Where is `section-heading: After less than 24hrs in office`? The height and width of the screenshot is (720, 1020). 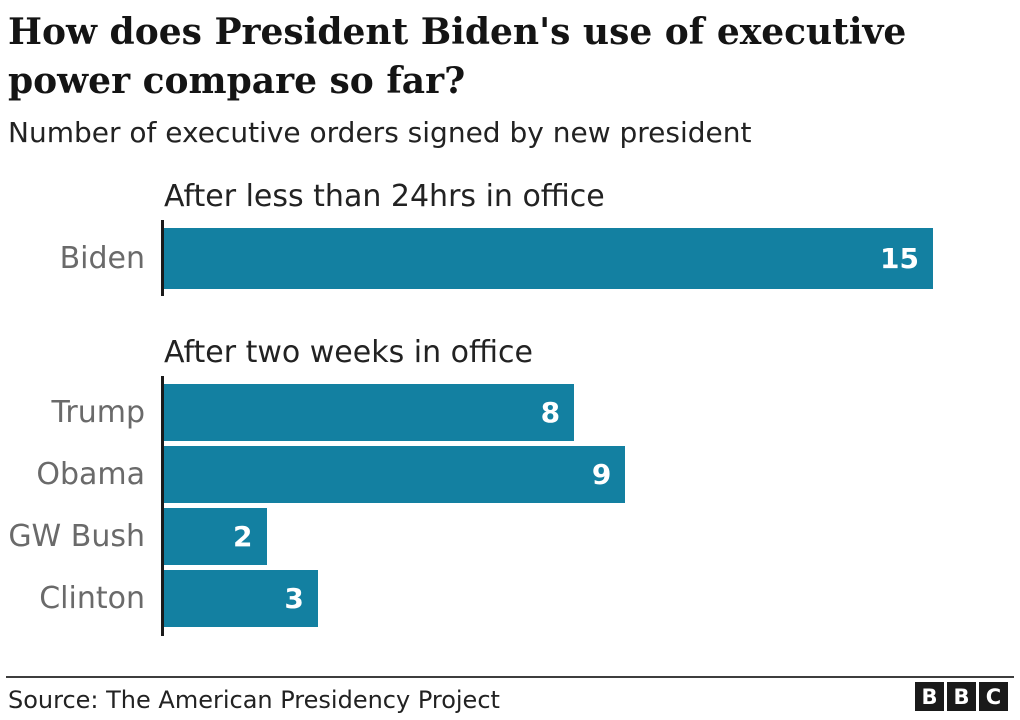
section-heading: After less than 24hrs in office is located at coordinates (384, 196).